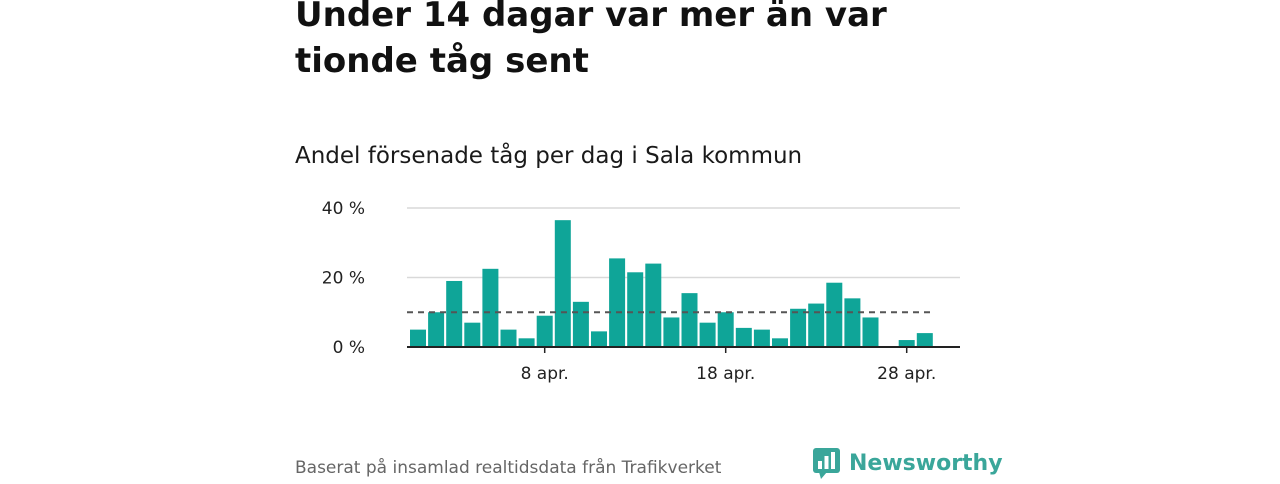 This screenshot has width=1280, height=484. Describe the element at coordinates (926, 463) in the screenshot. I see `brand-name: Newsworthy` at that location.